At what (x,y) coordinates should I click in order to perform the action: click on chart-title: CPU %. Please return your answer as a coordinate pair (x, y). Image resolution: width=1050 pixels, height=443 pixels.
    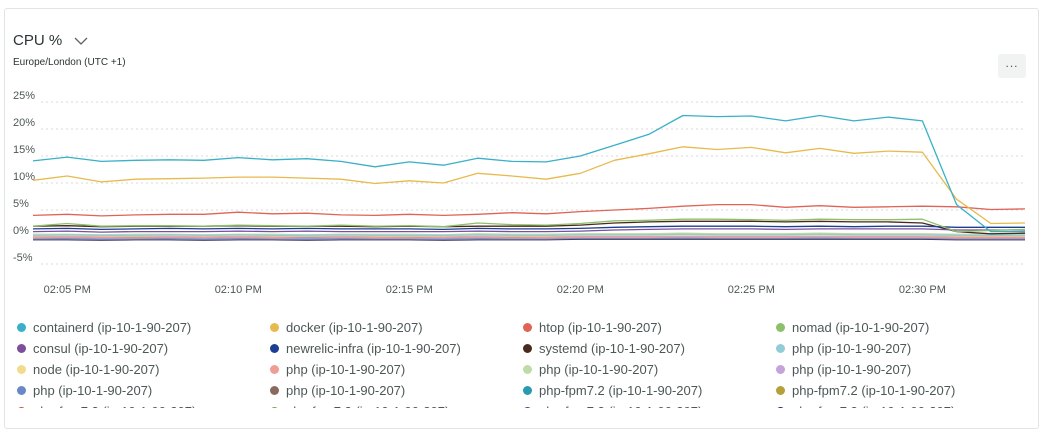
    Looking at the image, I should click on (38, 40).